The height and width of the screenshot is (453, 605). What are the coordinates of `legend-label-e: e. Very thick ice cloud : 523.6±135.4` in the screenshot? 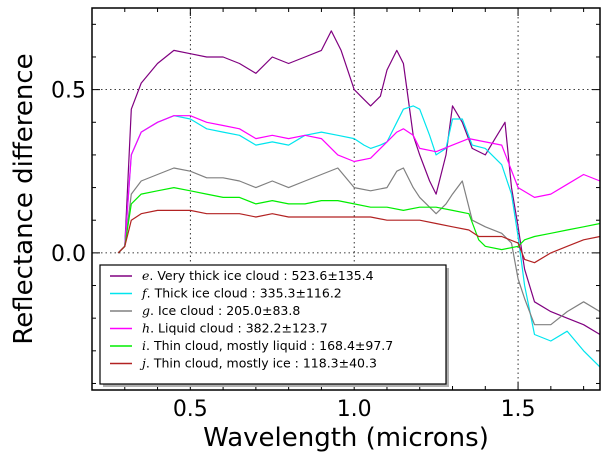 It's located at (258, 275).